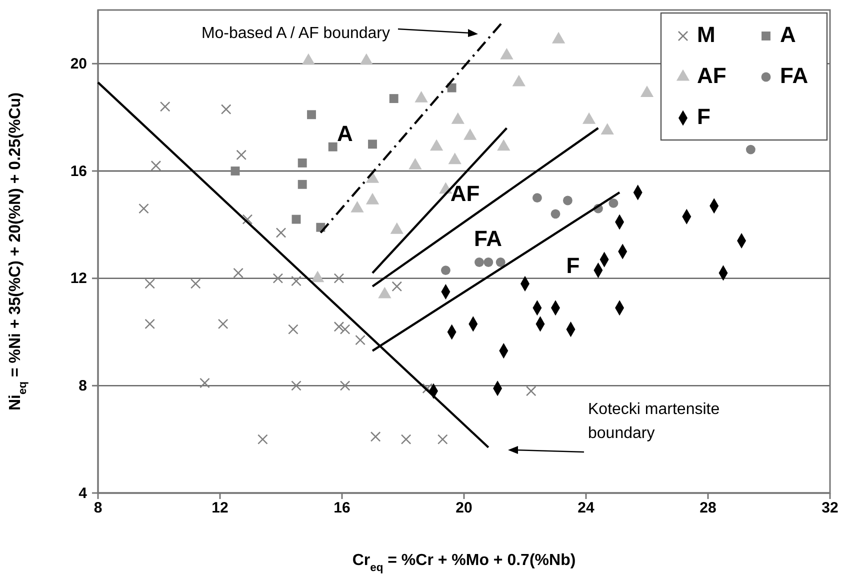  I want to click on x-tick-label: 28, so click(708, 508).